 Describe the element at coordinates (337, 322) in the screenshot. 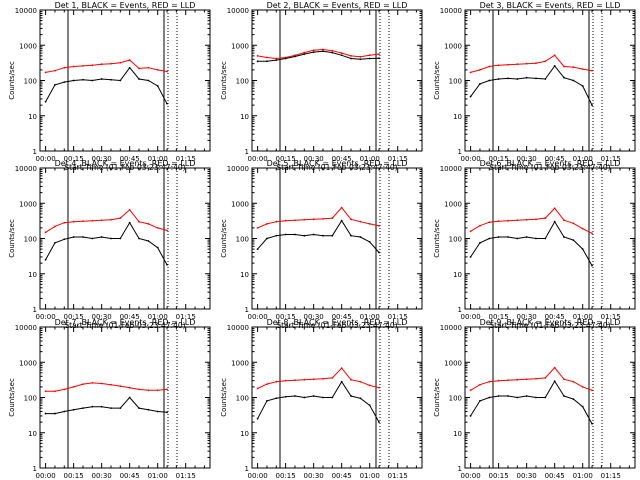

I see `chart-title: Det 8, BLACK = Events, RED = LLD` at that location.